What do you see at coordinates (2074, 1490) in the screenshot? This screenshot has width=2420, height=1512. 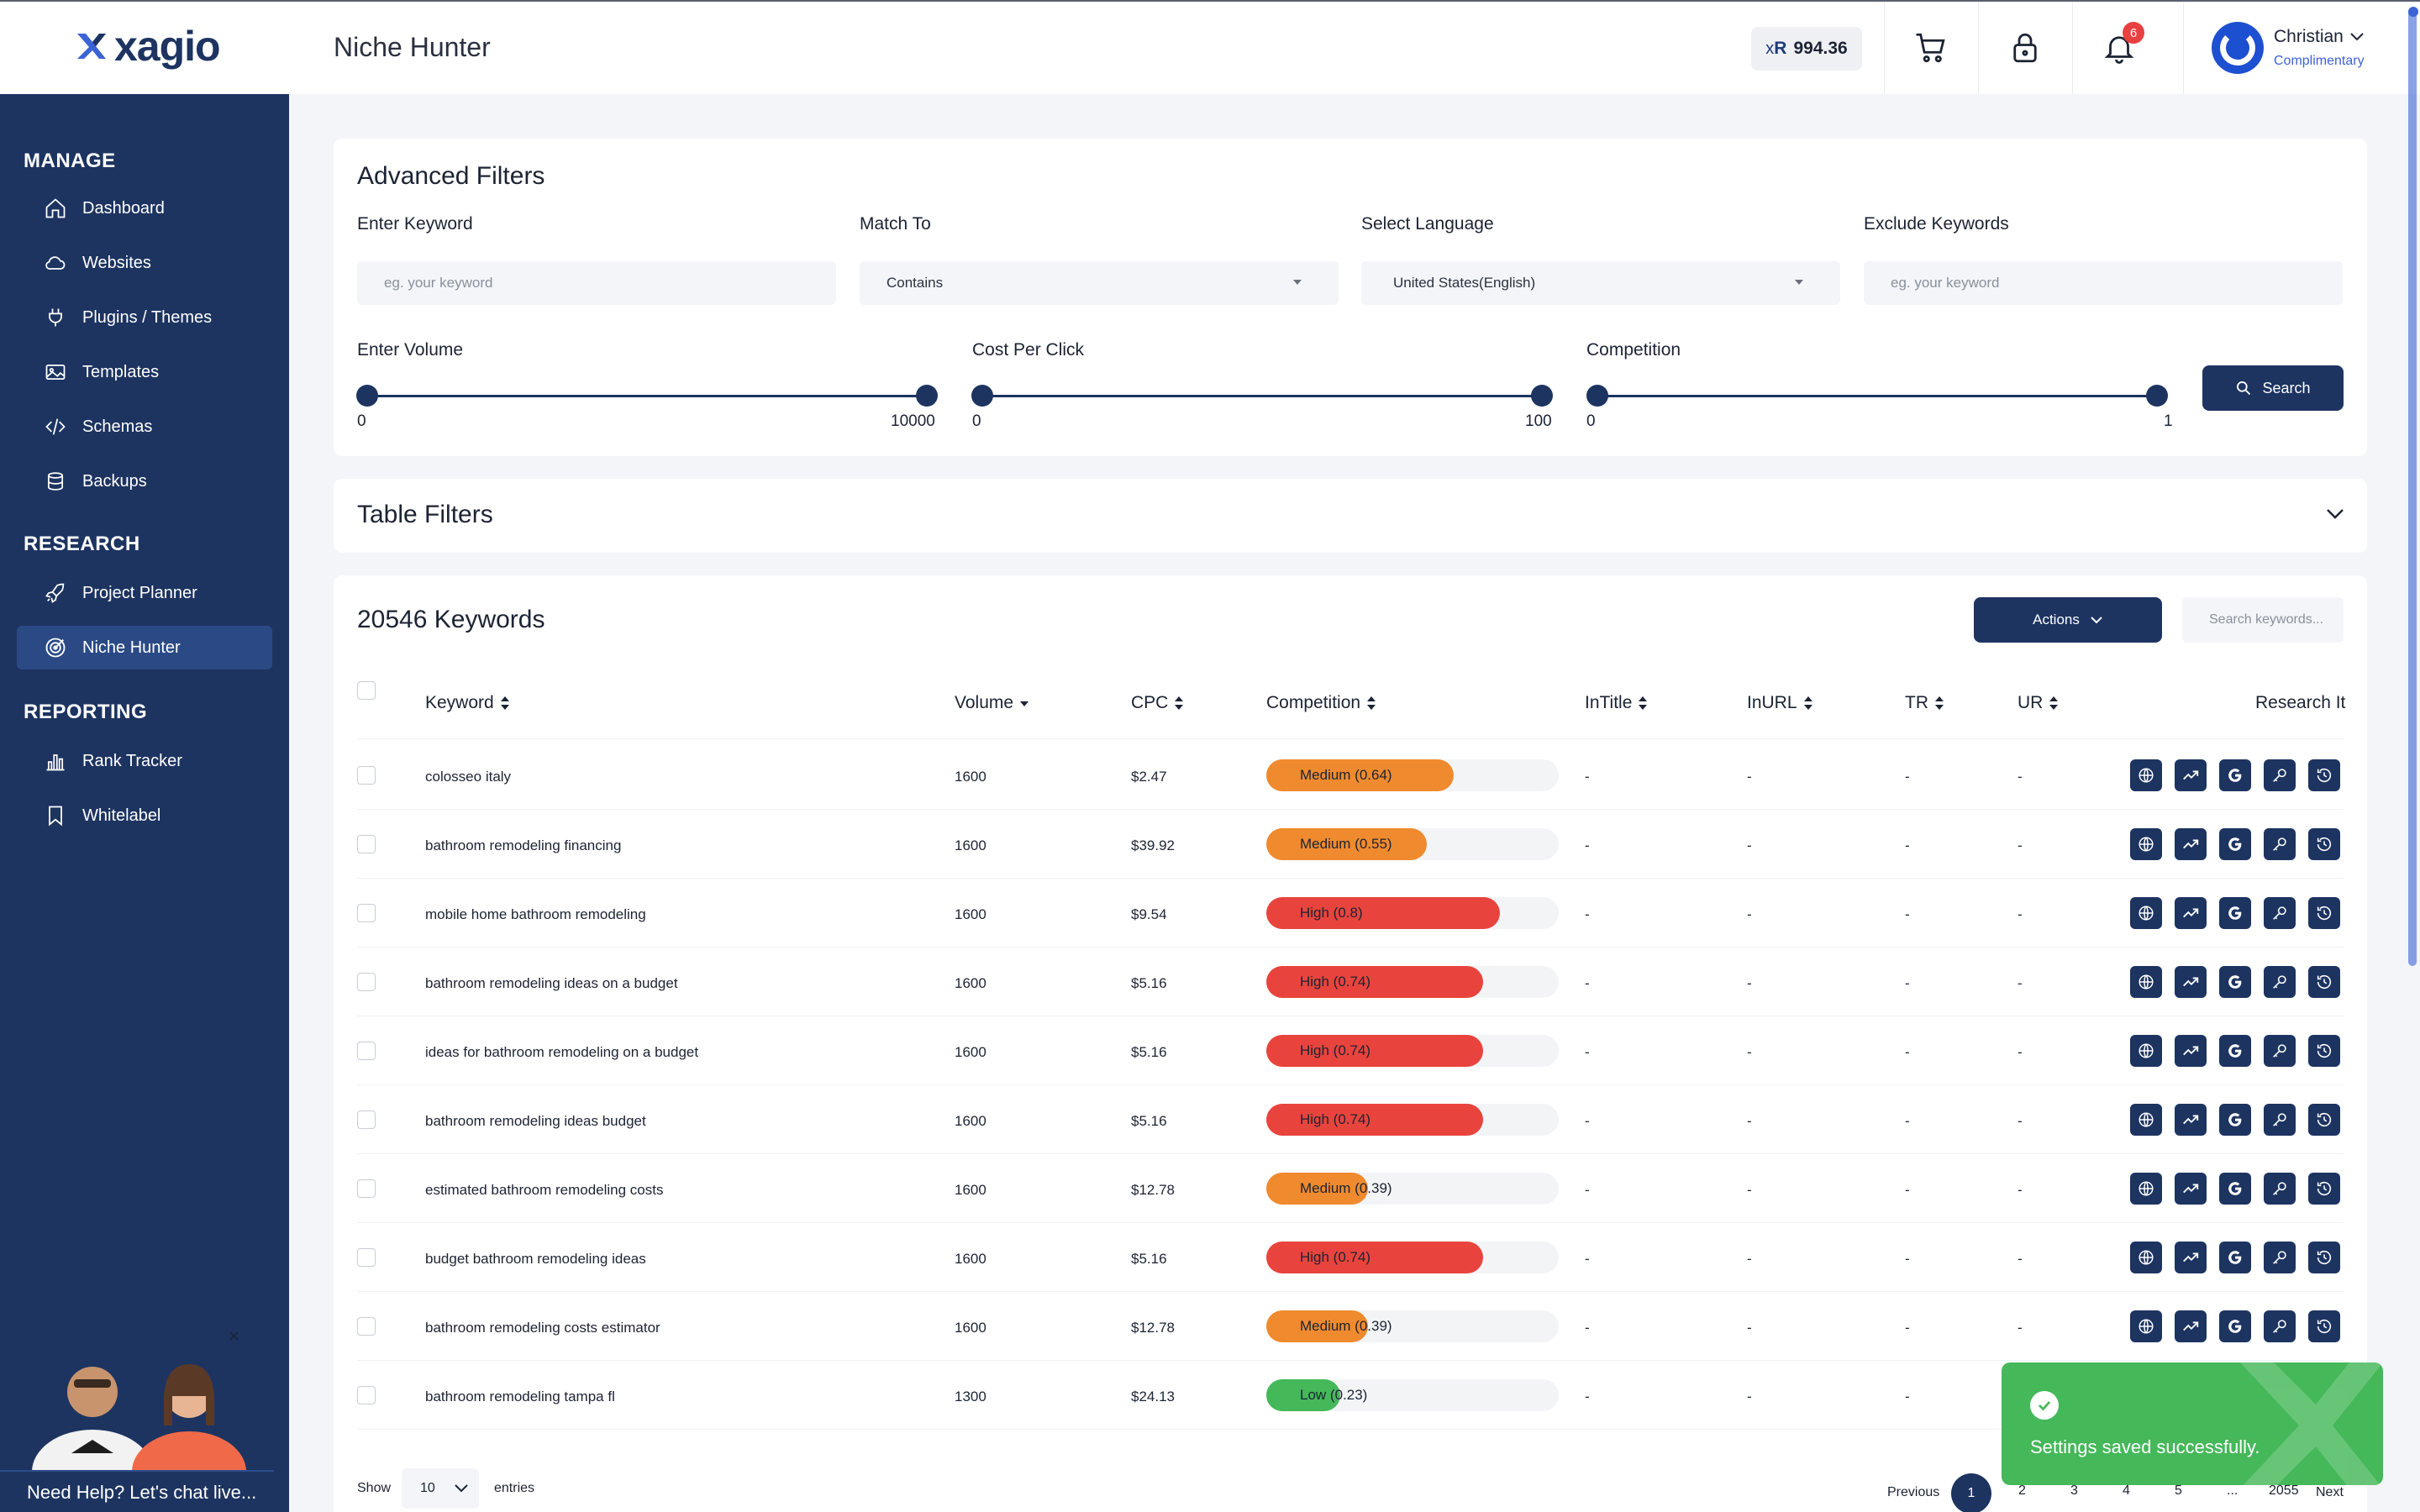 I see `pagination-page: 3` at bounding box center [2074, 1490].